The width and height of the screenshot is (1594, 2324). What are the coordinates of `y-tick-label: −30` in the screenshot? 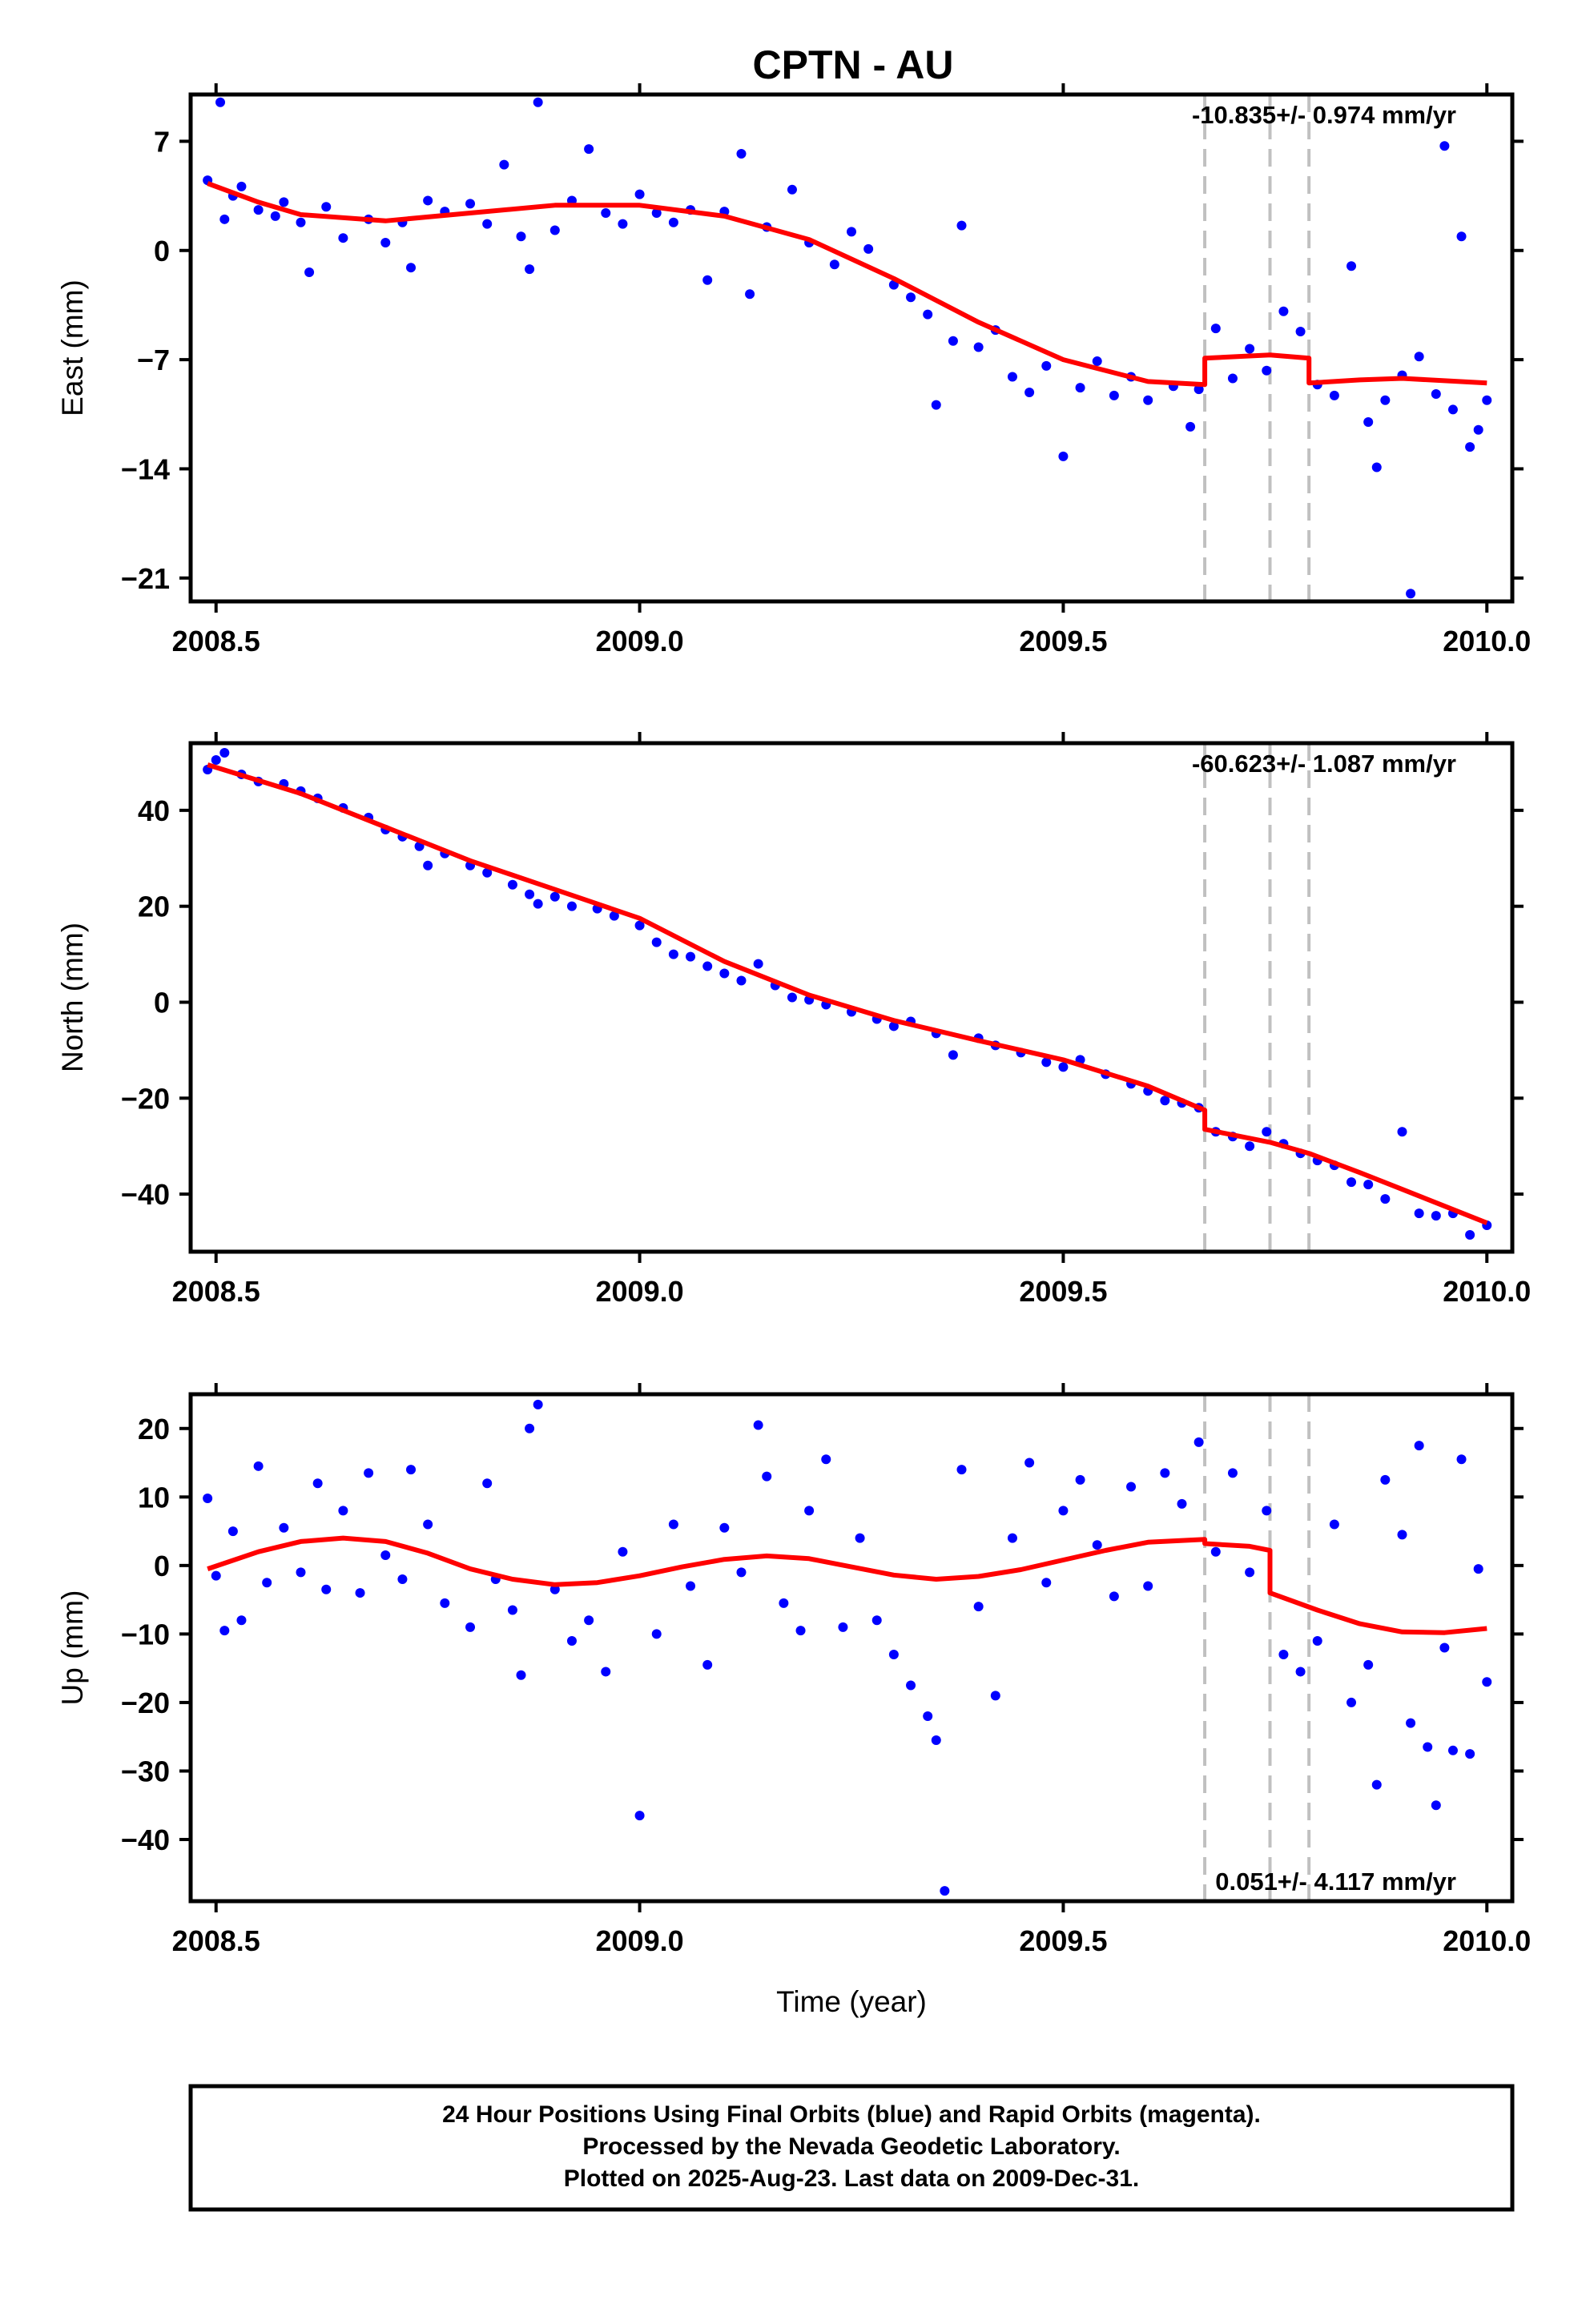 It's located at (145, 1771).